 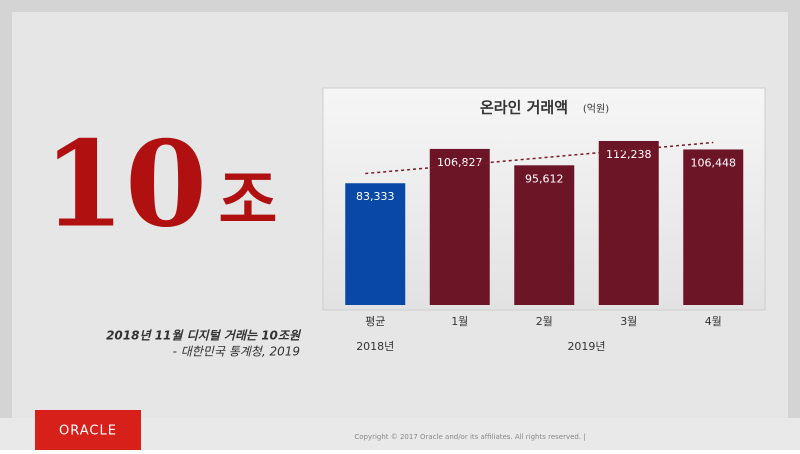 I want to click on caption: 2018년 11월 디지털 거래는 10조원, so click(x=204, y=336).